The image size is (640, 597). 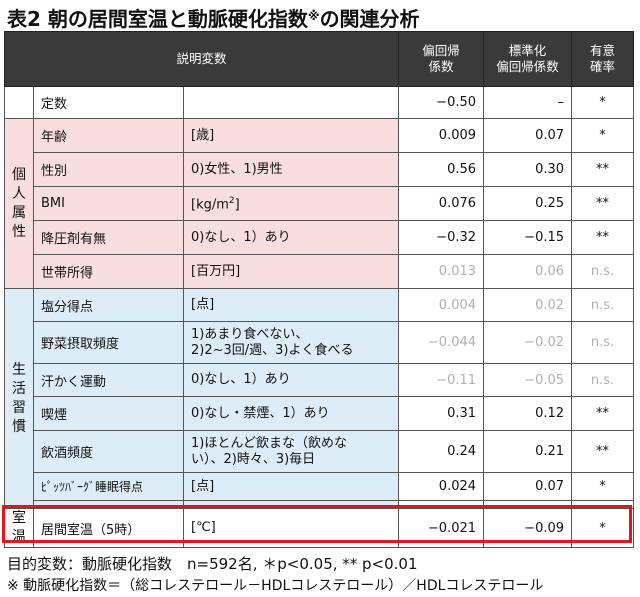 What do you see at coordinates (528, 342) in the screenshot?
I see `row-std-coef: −0.02` at bounding box center [528, 342].